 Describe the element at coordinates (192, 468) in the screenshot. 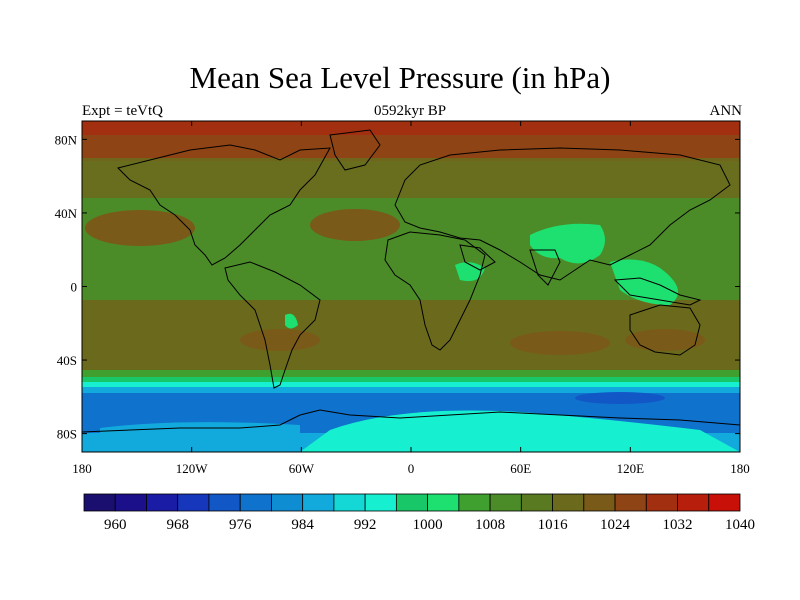

I see `lon-tick-label: 120W` at that location.